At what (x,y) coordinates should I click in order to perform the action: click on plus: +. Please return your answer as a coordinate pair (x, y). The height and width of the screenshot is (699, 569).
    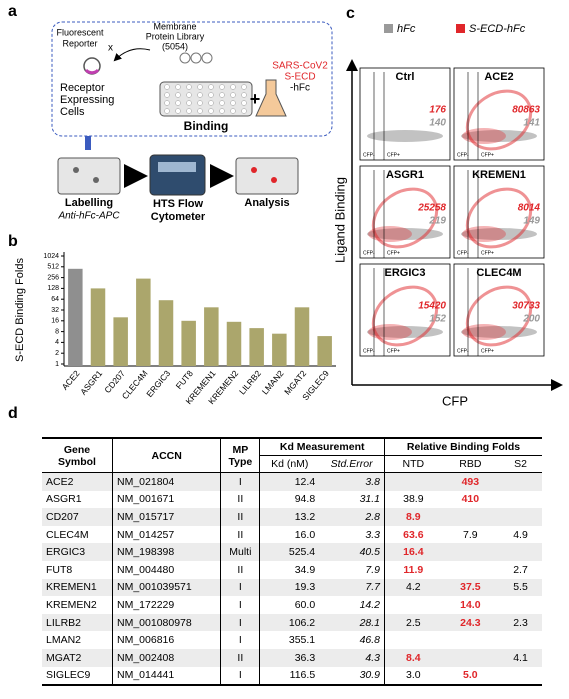
    Looking at the image, I should click on (255, 99).